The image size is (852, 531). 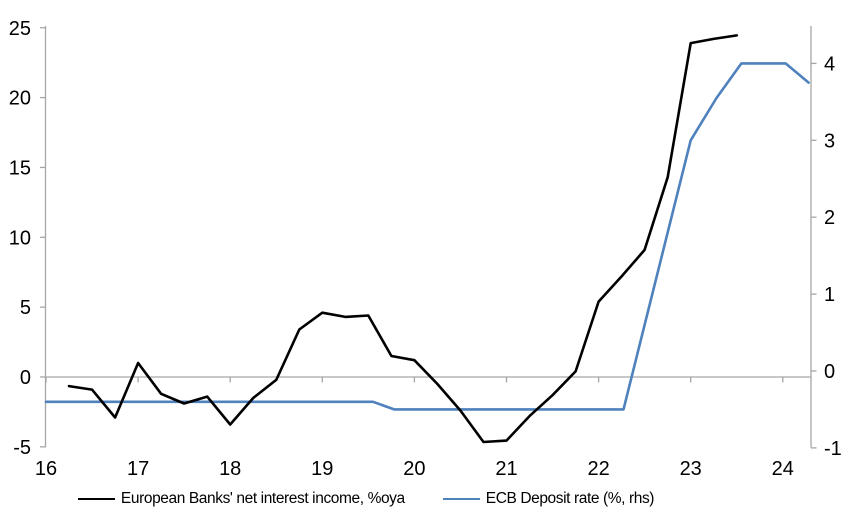 I want to click on y-left-tick-label: 0, so click(x=25, y=378).